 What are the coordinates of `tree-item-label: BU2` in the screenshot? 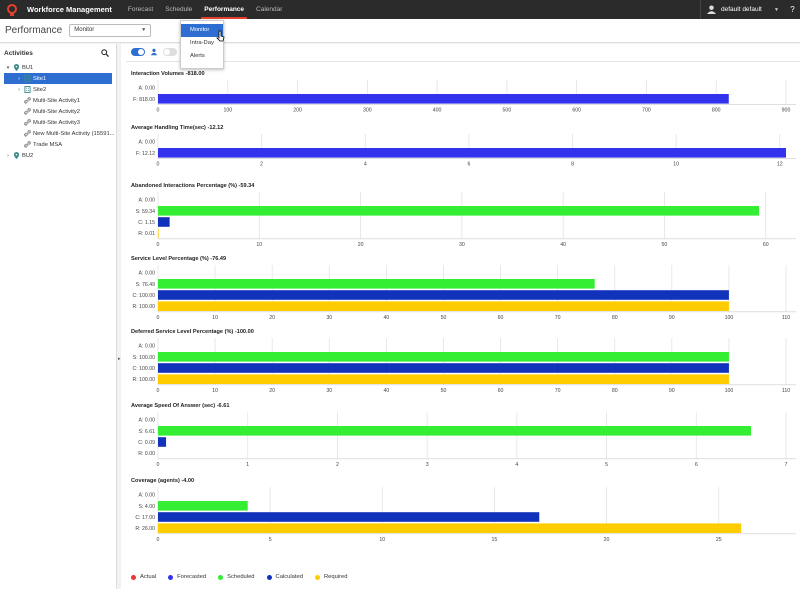 It's located at (28, 155).